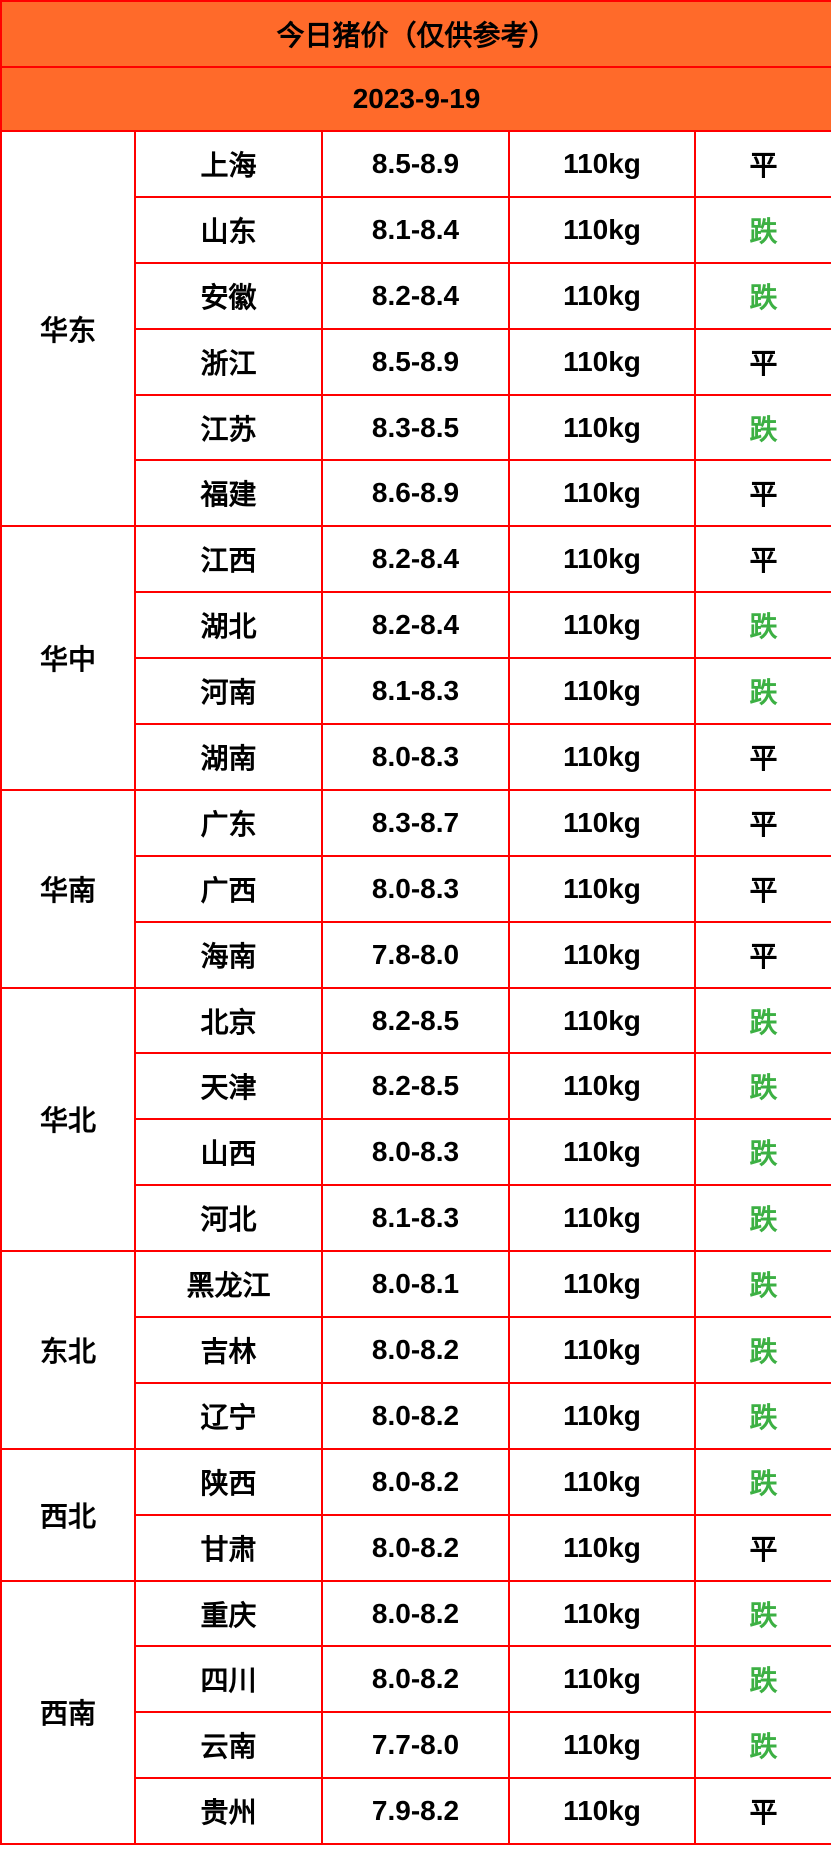 The image size is (831, 1849). Describe the element at coordinates (415, 34) in the screenshot. I see `table-title: 今日猪价（仅供参考）` at that location.